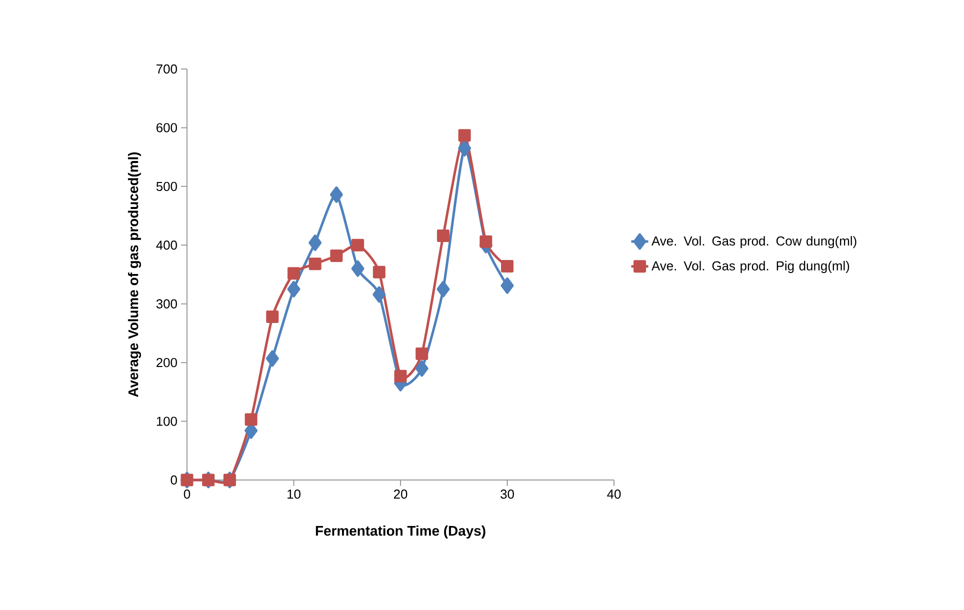 The height and width of the screenshot is (610, 964). Describe the element at coordinates (166, 363) in the screenshot. I see `y-tick-label: 200` at that location.